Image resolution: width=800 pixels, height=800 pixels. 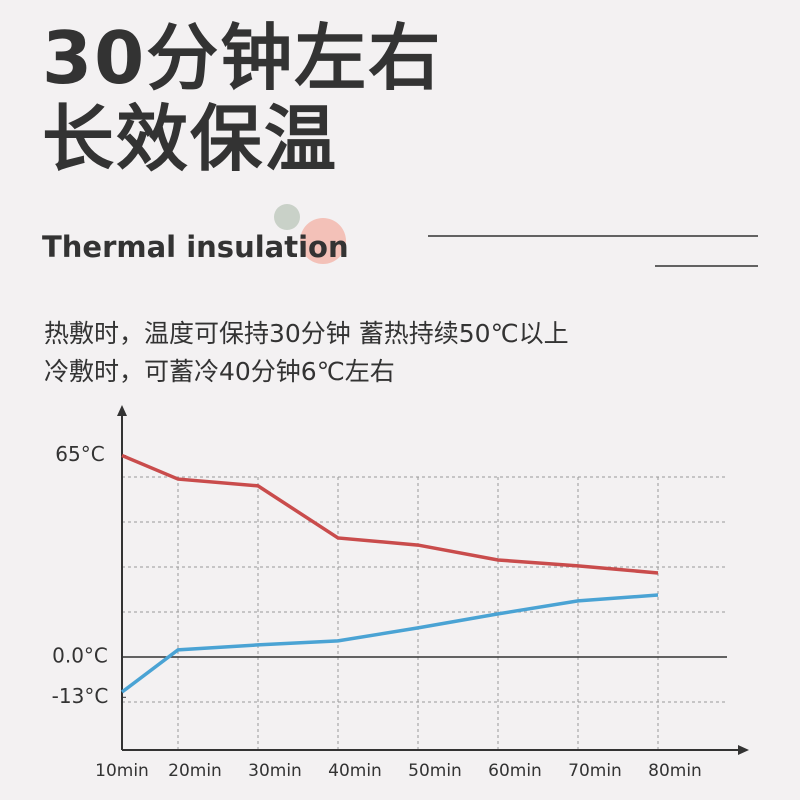 I want to click on title-line: 长效保温, so click(x=190, y=139).